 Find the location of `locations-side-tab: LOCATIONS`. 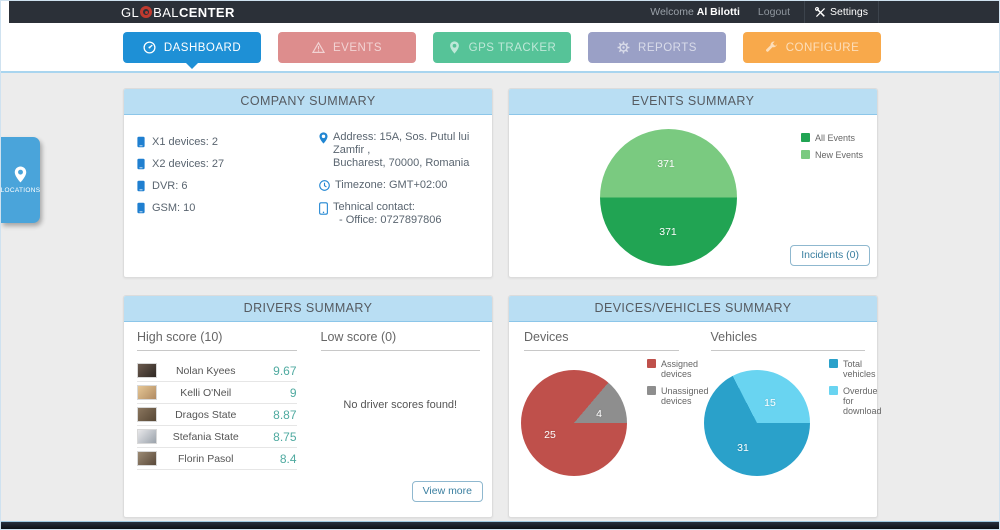

locations-side-tab: LOCATIONS is located at coordinates (20, 180).